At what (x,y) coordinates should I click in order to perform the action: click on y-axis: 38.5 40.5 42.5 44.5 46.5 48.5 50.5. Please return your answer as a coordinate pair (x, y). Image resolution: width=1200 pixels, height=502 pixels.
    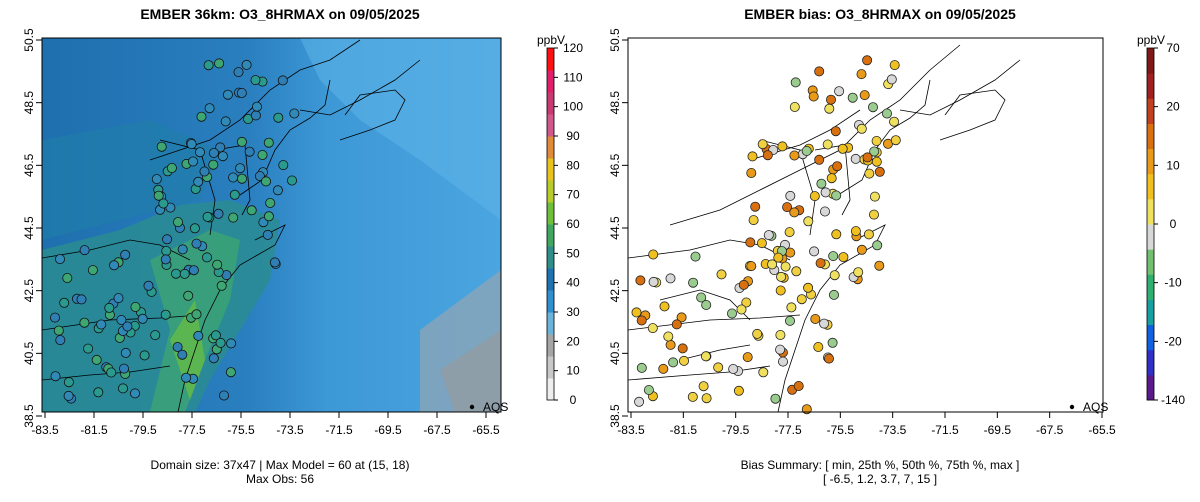
    Looking at the image, I should click on (618, 228).